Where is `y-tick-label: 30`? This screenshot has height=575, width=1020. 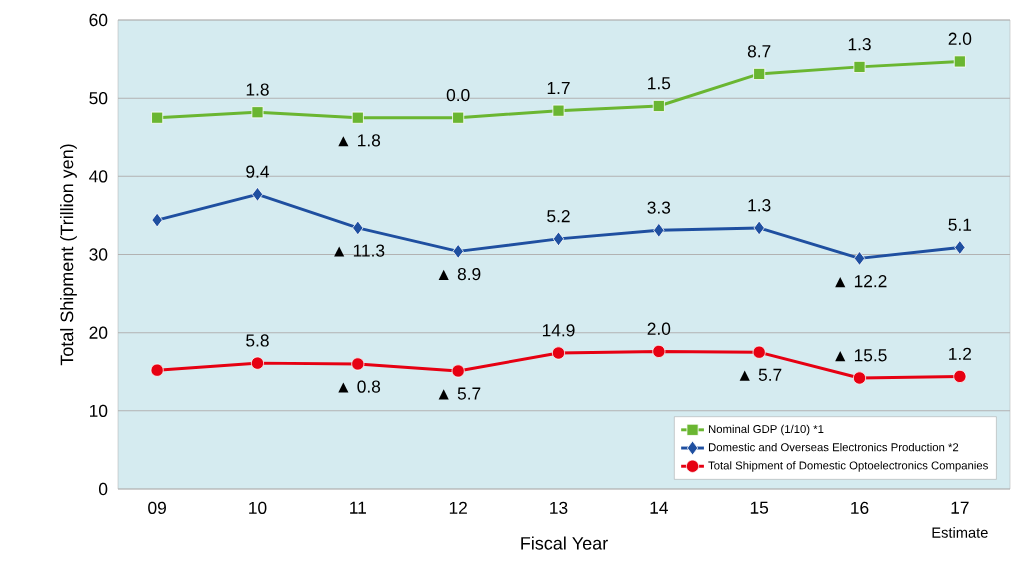 y-tick-label: 30 is located at coordinates (98, 254).